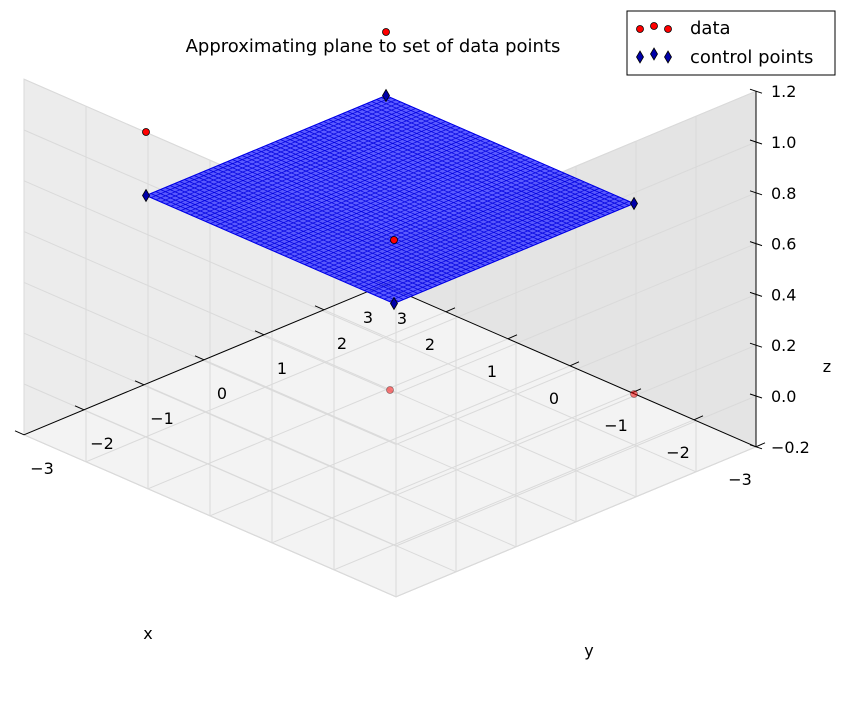  I want to click on z-axis-label: z, so click(827, 366).